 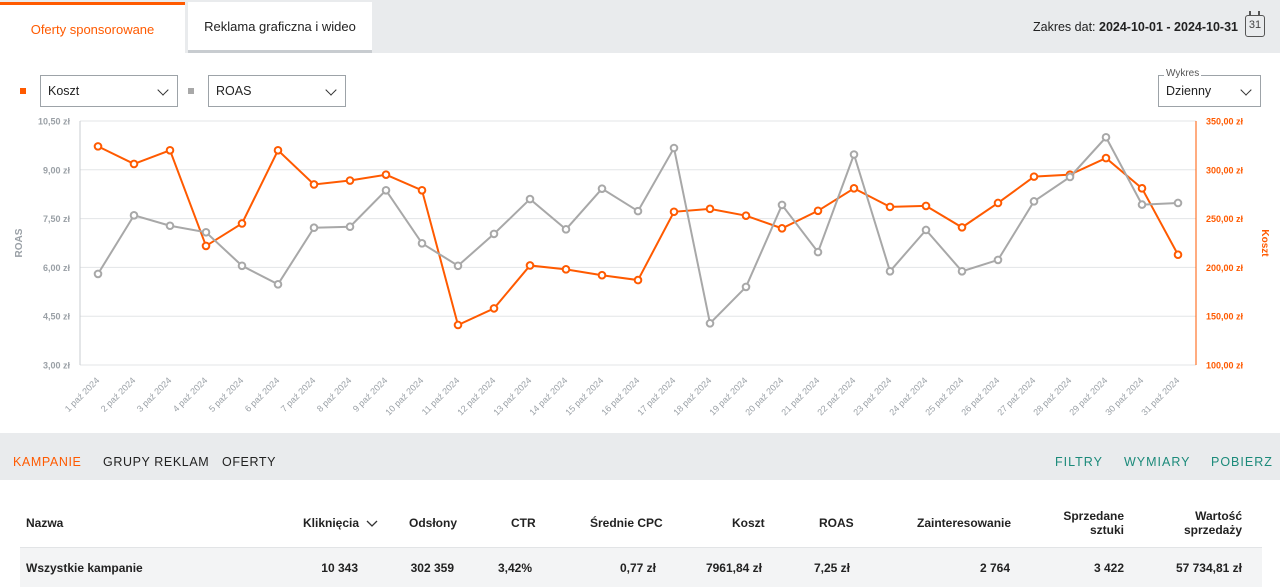 What do you see at coordinates (523, 523) in the screenshot?
I see `header-ctr: CTR` at bounding box center [523, 523].